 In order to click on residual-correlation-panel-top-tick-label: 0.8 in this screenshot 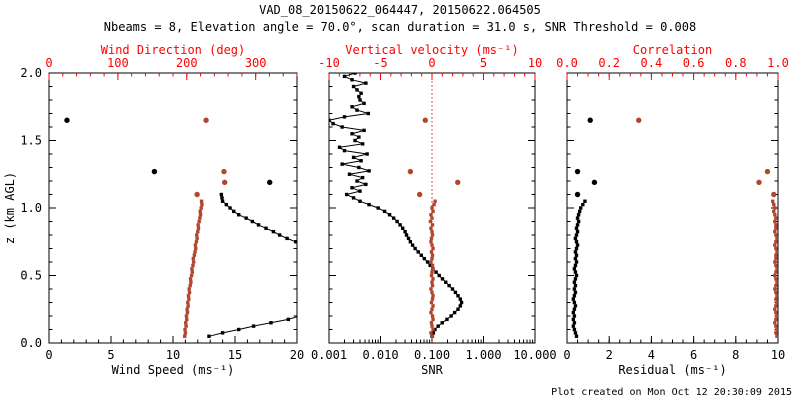, I will do `click(736, 63)`.